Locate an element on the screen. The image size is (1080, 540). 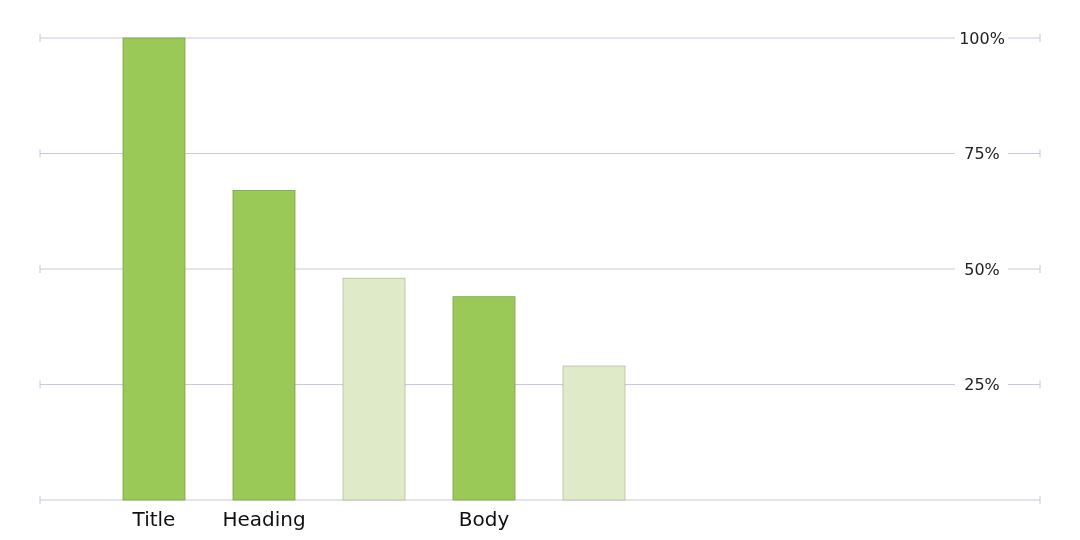
x-tick-label: Heading is located at coordinates (264, 519).